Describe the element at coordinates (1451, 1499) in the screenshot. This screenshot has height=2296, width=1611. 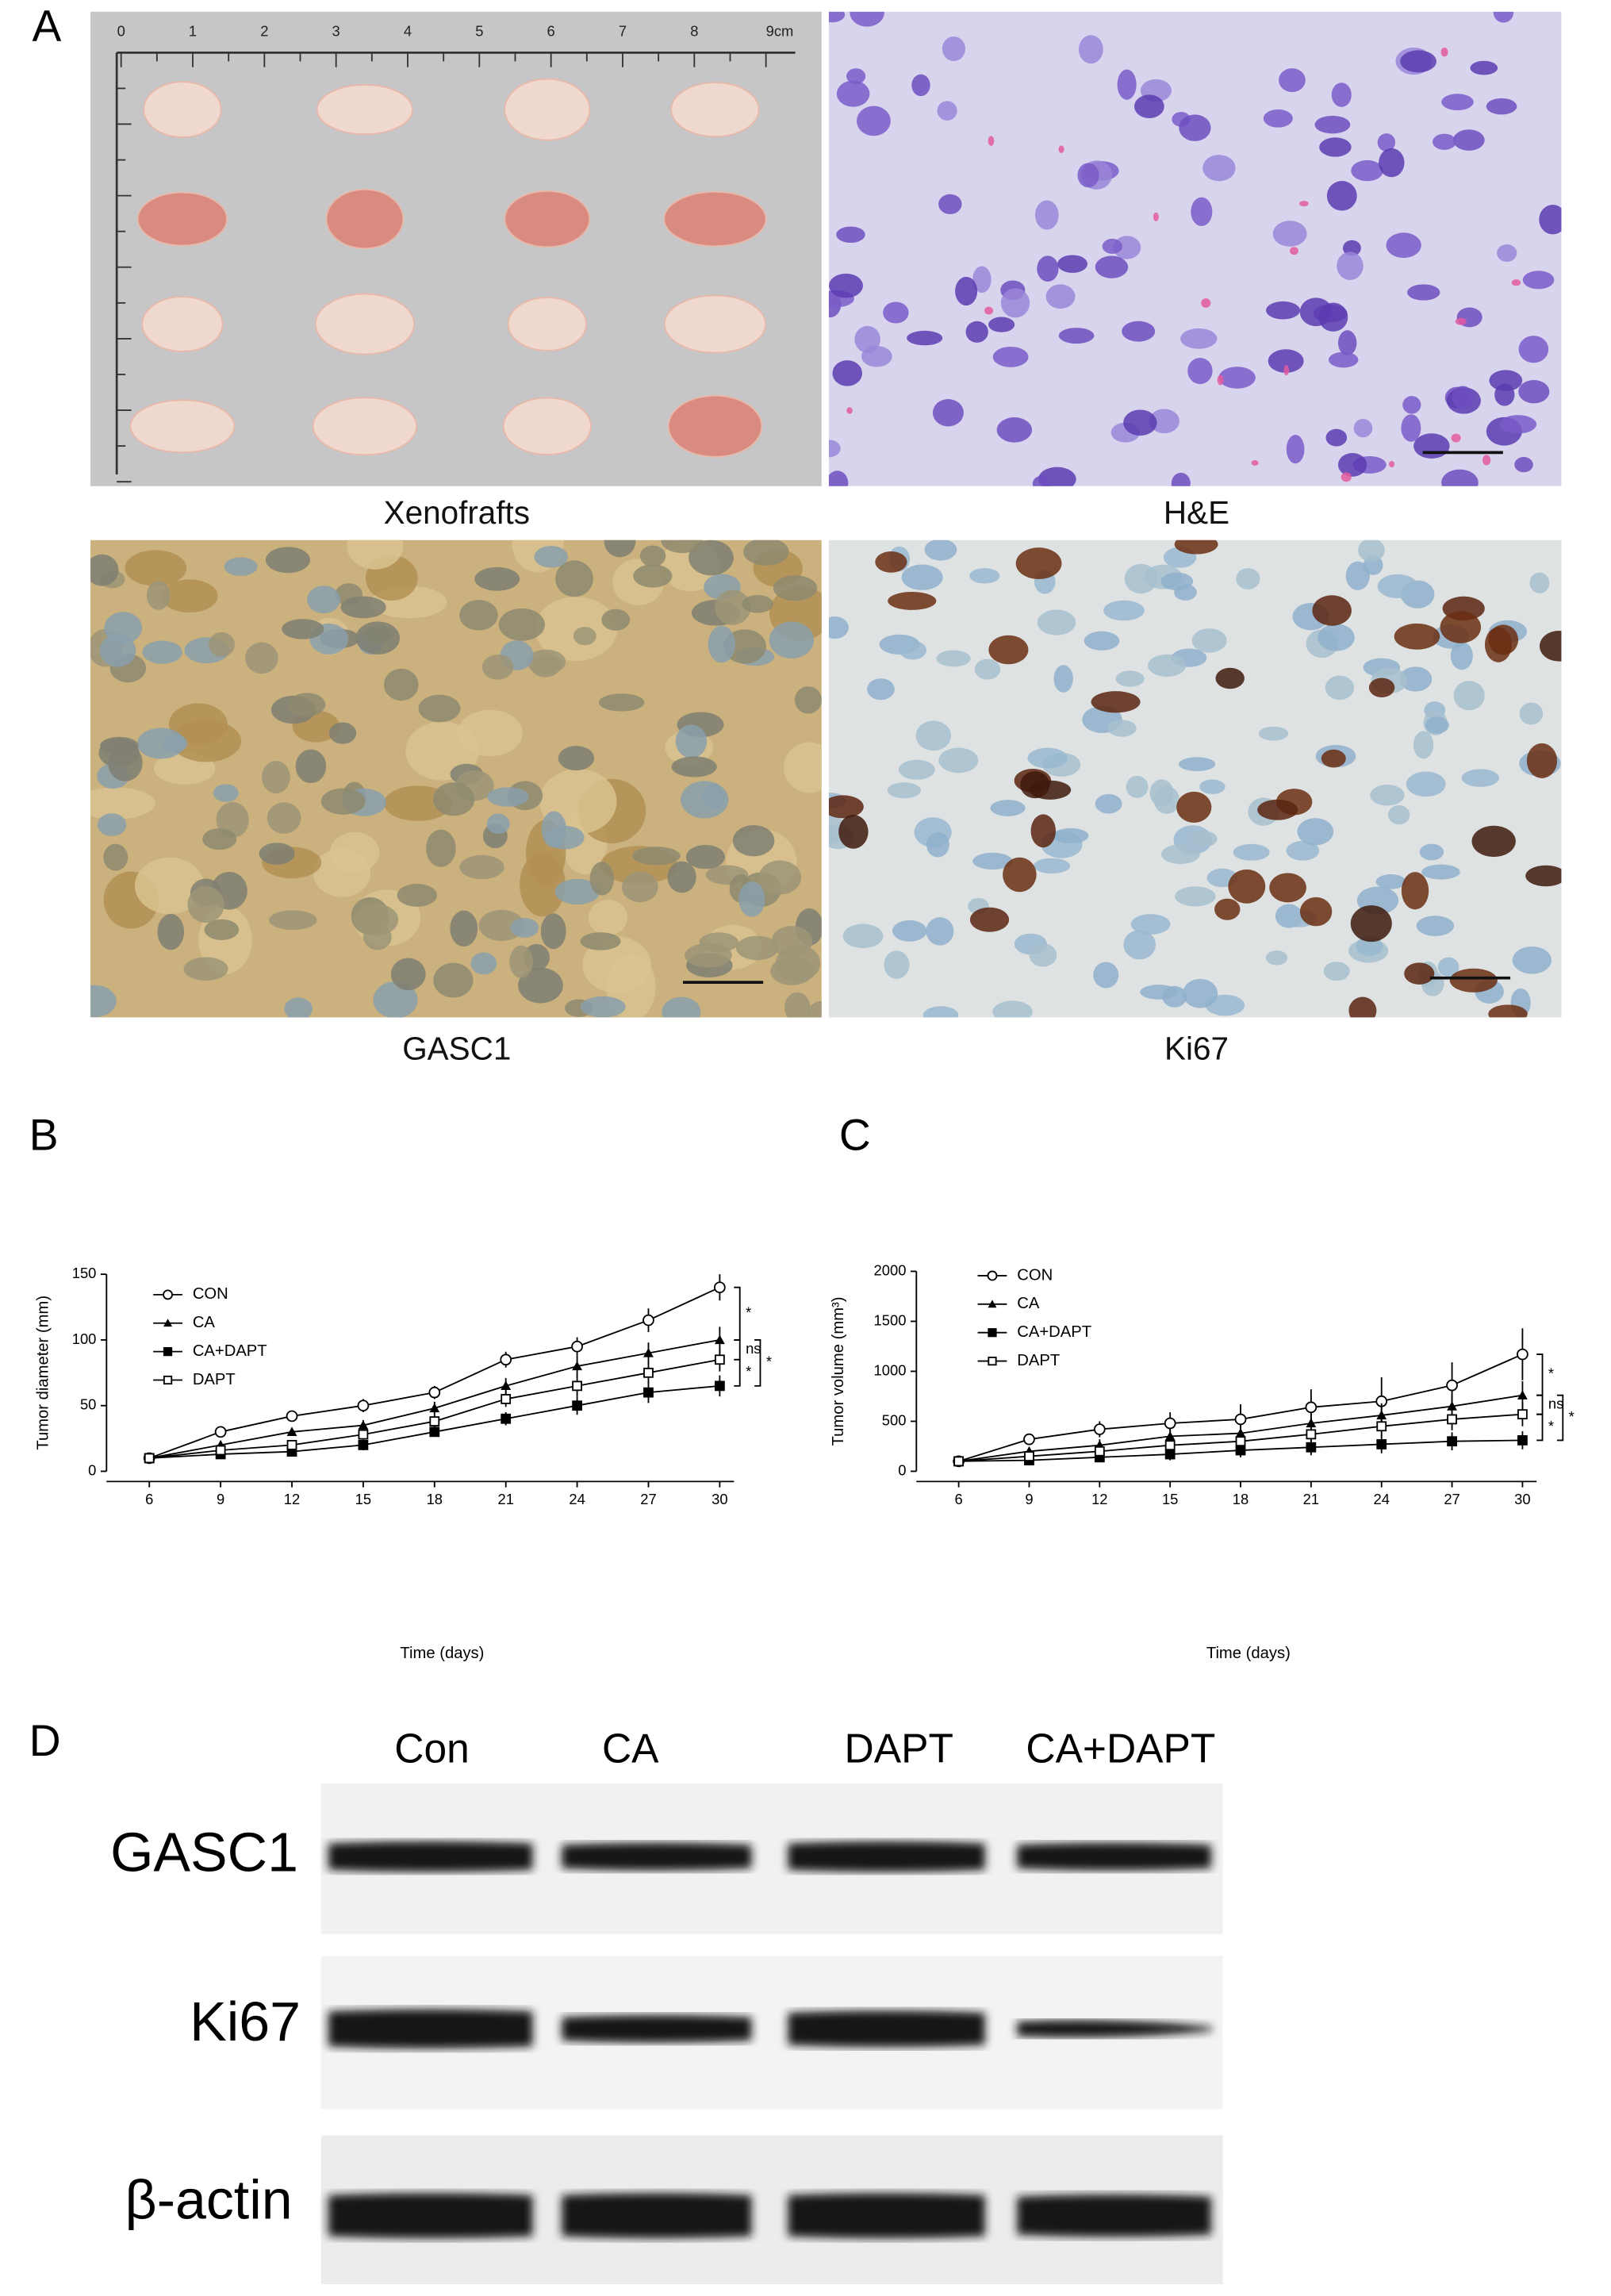
I see `x-tick-label: 27` at that location.